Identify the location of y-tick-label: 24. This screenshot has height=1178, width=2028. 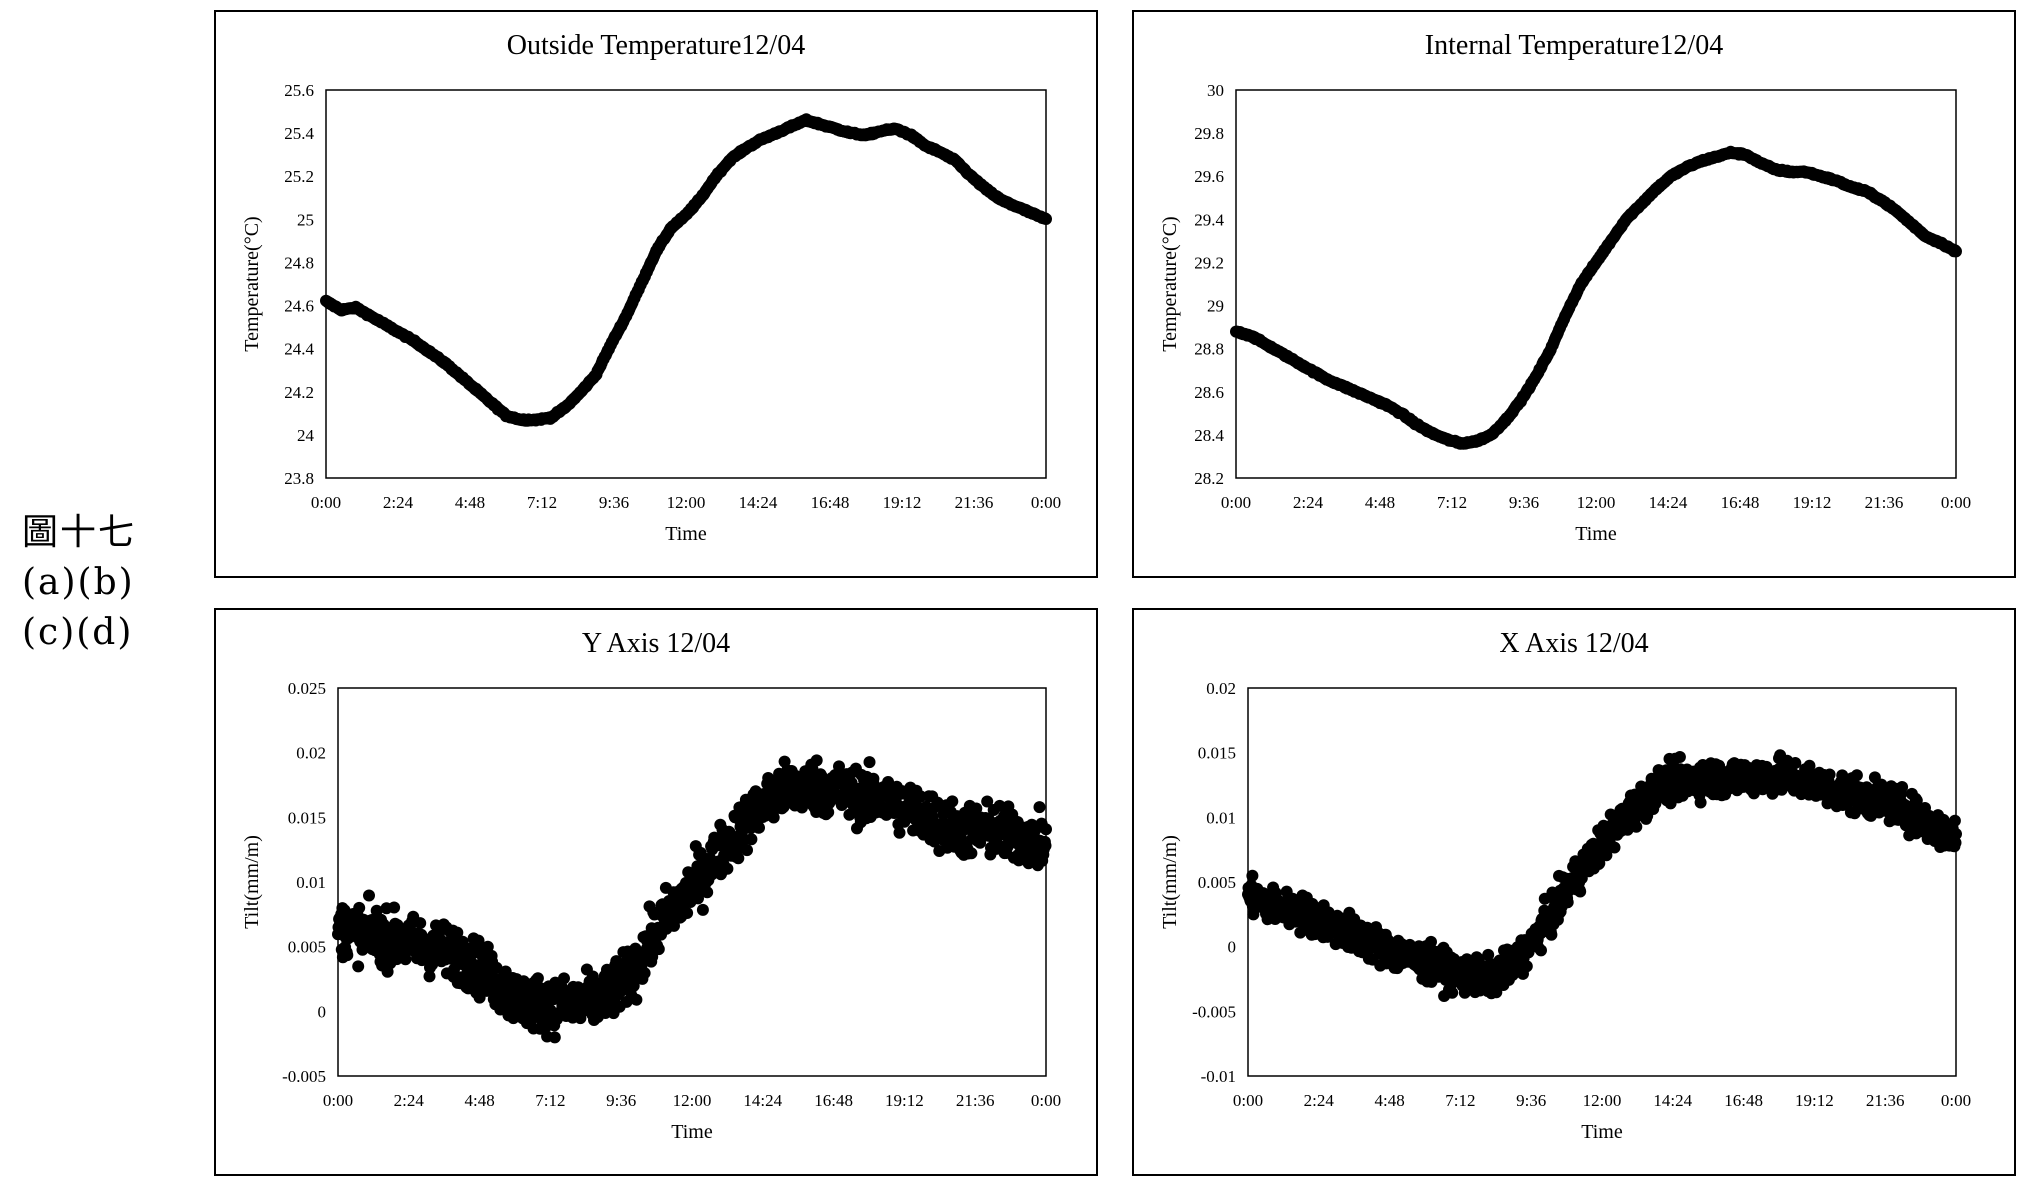
(306, 435).